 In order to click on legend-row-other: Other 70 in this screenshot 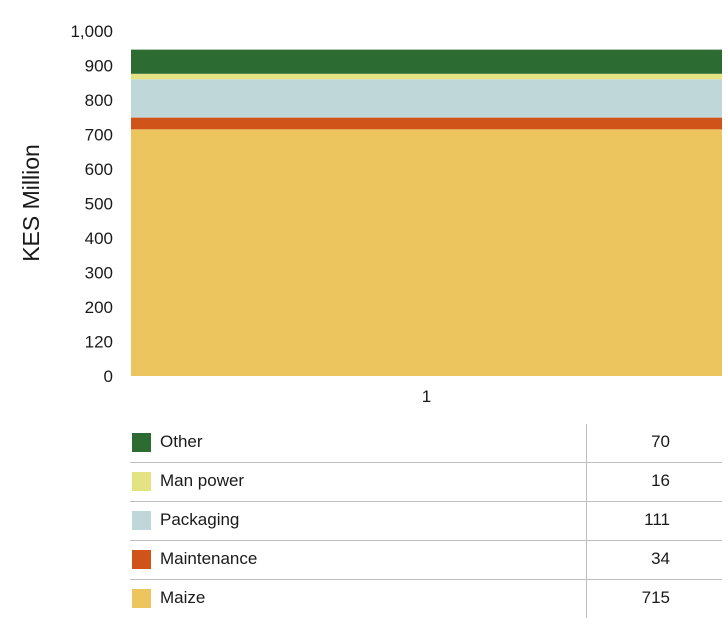, I will do `click(426, 443)`.